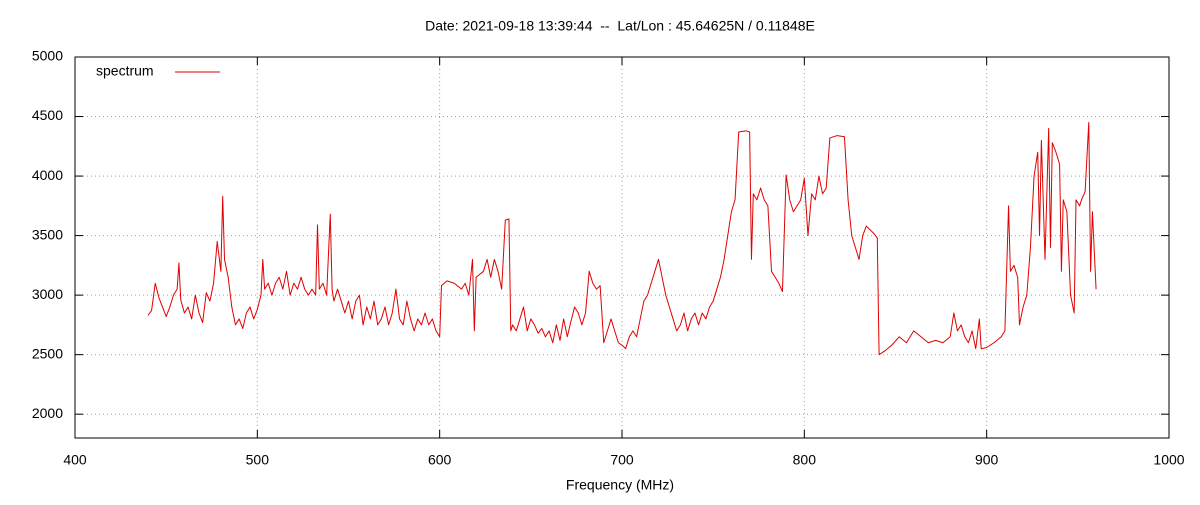 The image size is (1200, 505). I want to click on x-tick-label: 700, so click(622, 460).